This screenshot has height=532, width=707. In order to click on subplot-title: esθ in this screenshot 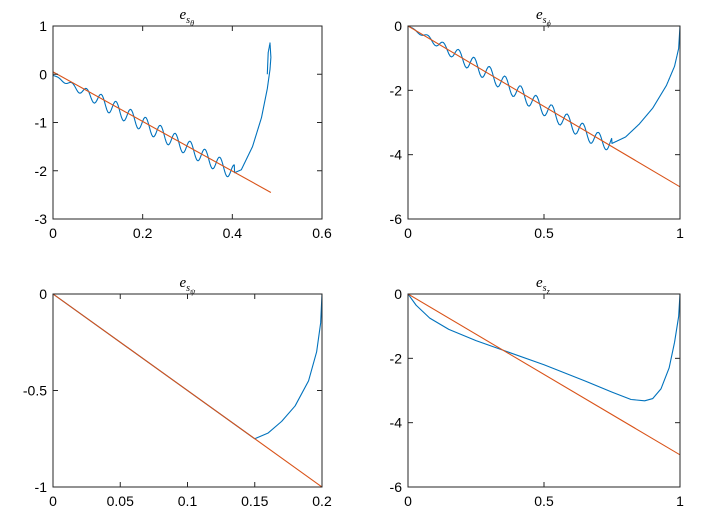, I will do `click(187, 17)`.